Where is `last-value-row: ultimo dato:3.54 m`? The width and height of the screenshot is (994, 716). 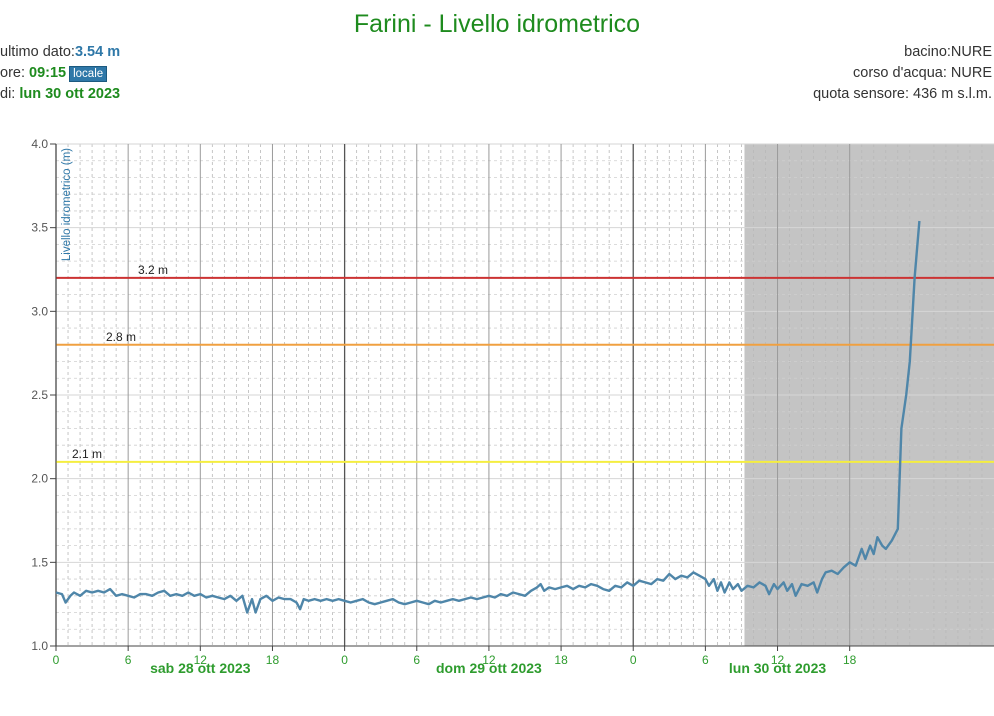
last-value-row: ultimo dato:3.54 m is located at coordinates (60, 52).